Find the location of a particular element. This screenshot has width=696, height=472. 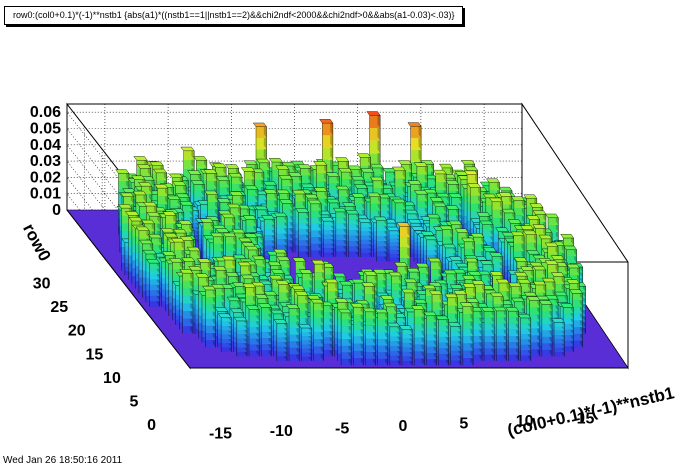

x-tick-label: -10 is located at coordinates (281, 431).